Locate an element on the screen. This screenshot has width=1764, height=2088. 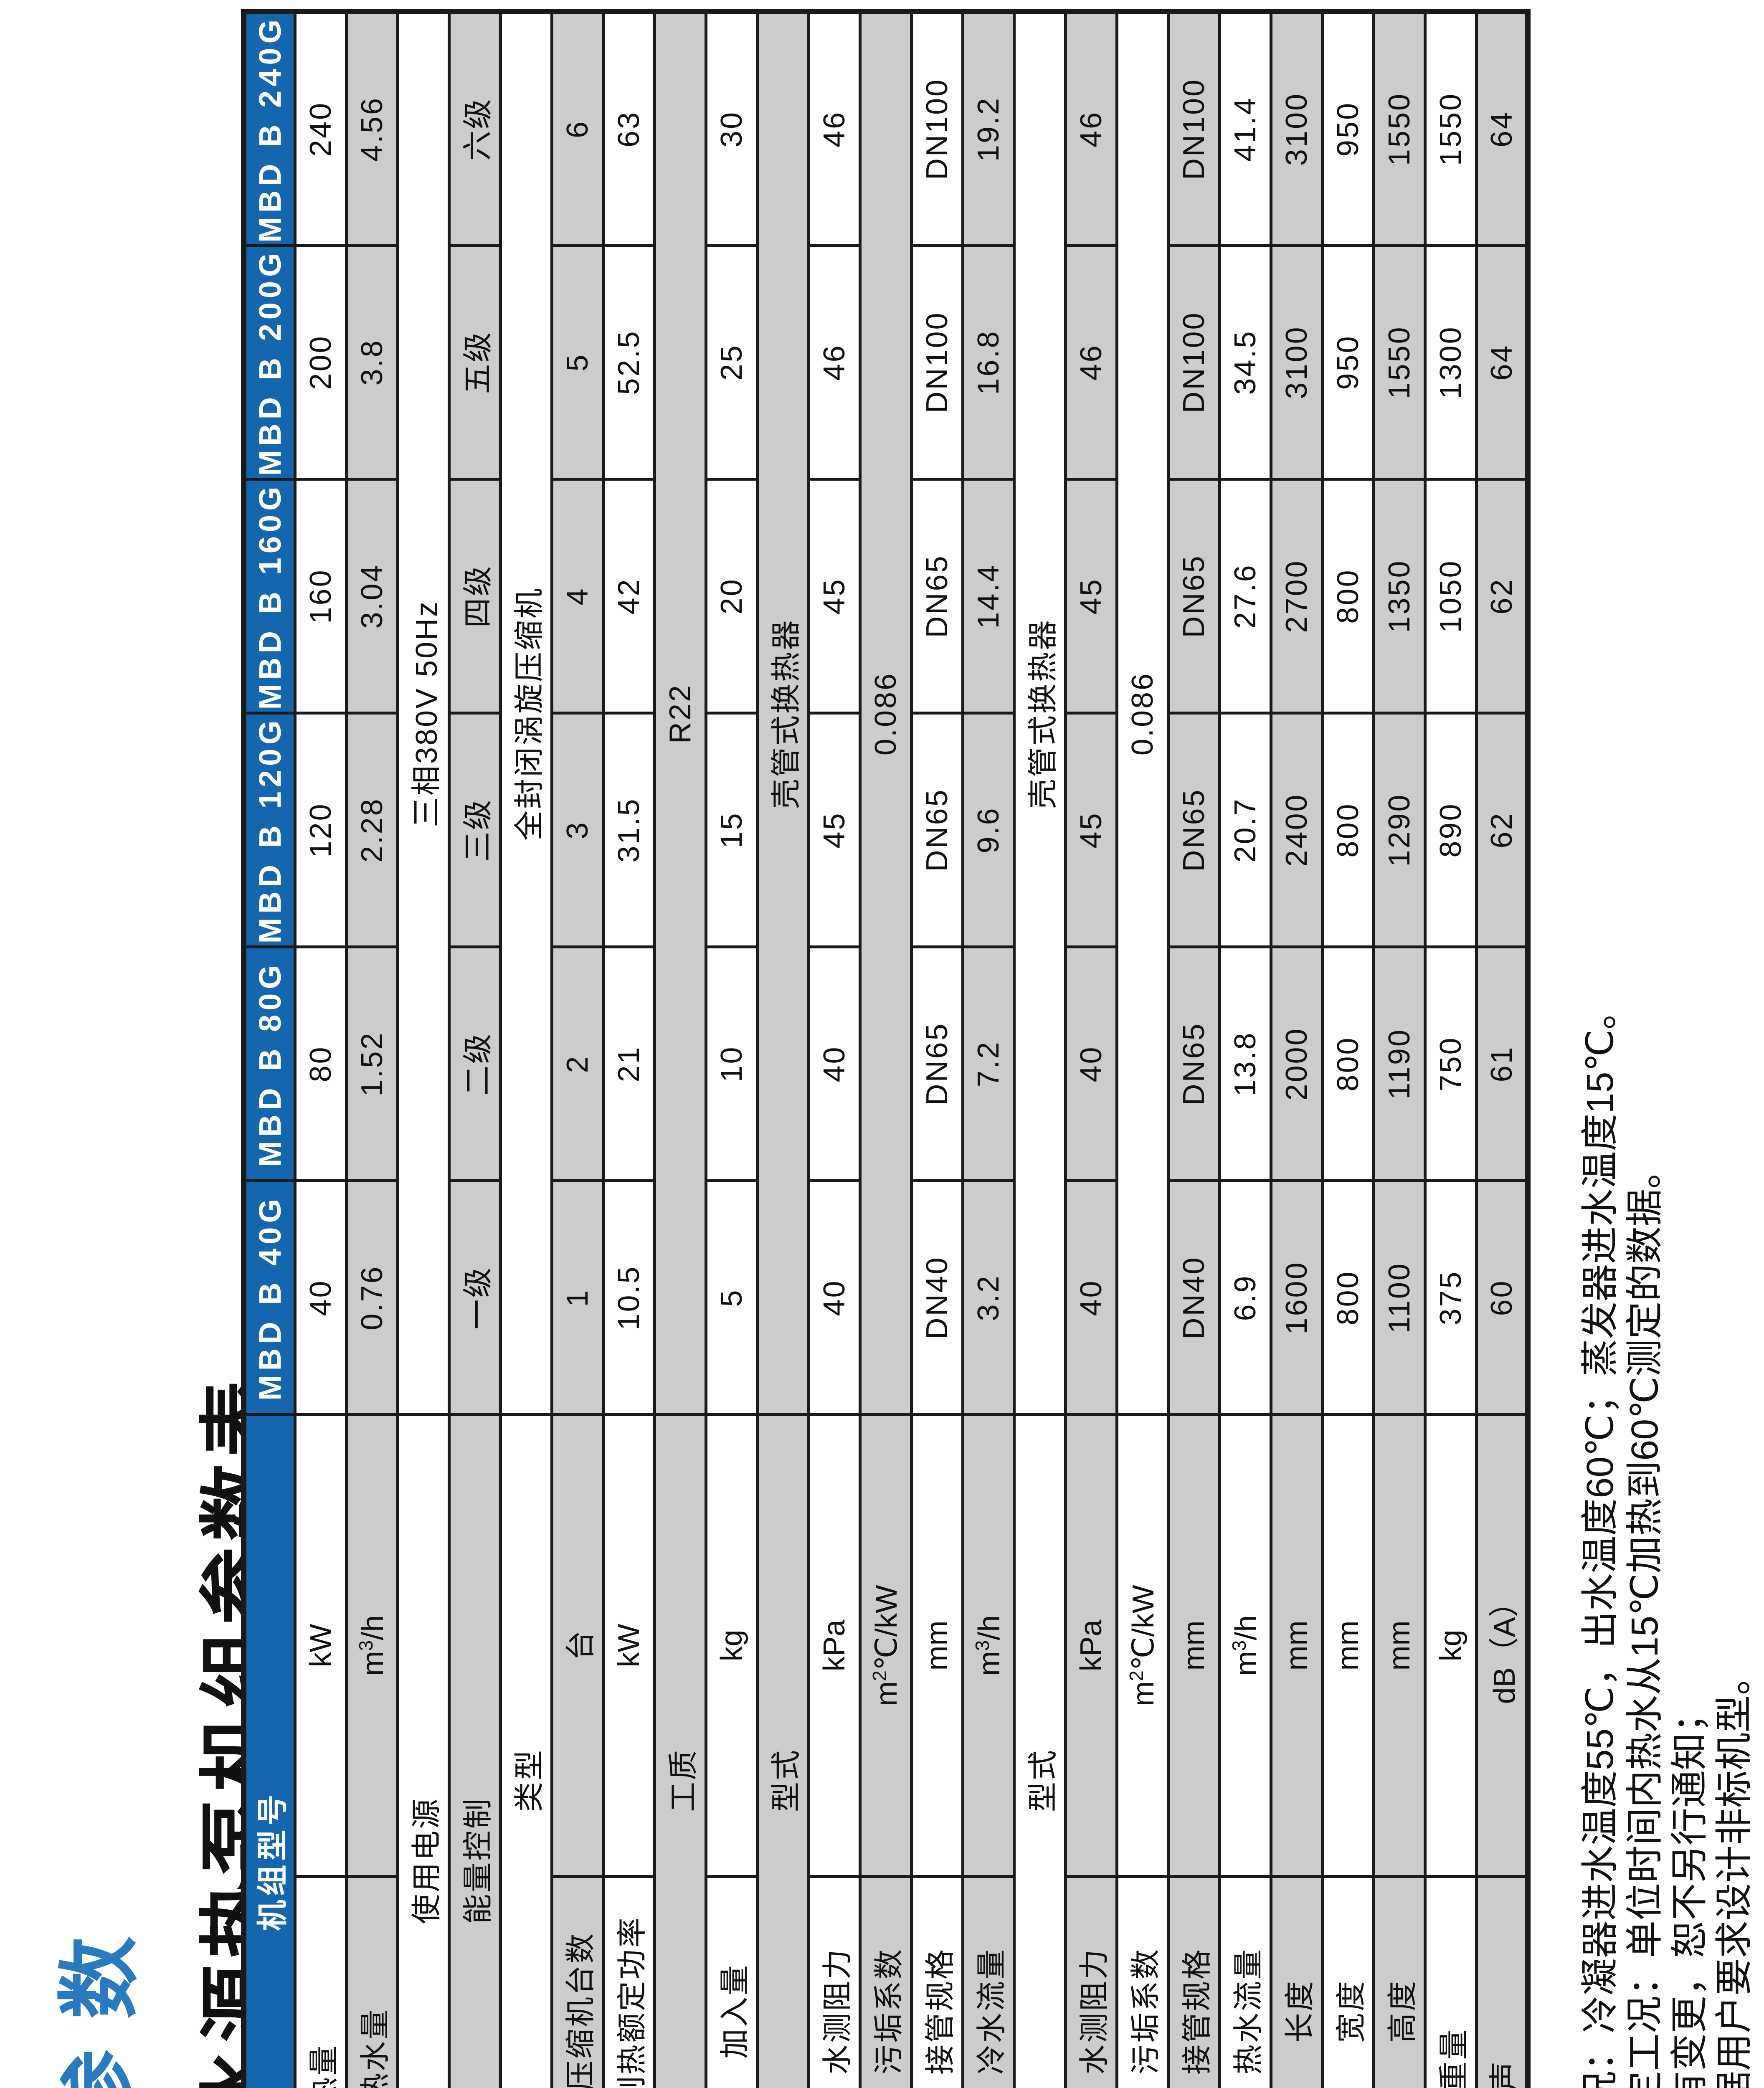
value-cell: 63 is located at coordinates (629, 129).